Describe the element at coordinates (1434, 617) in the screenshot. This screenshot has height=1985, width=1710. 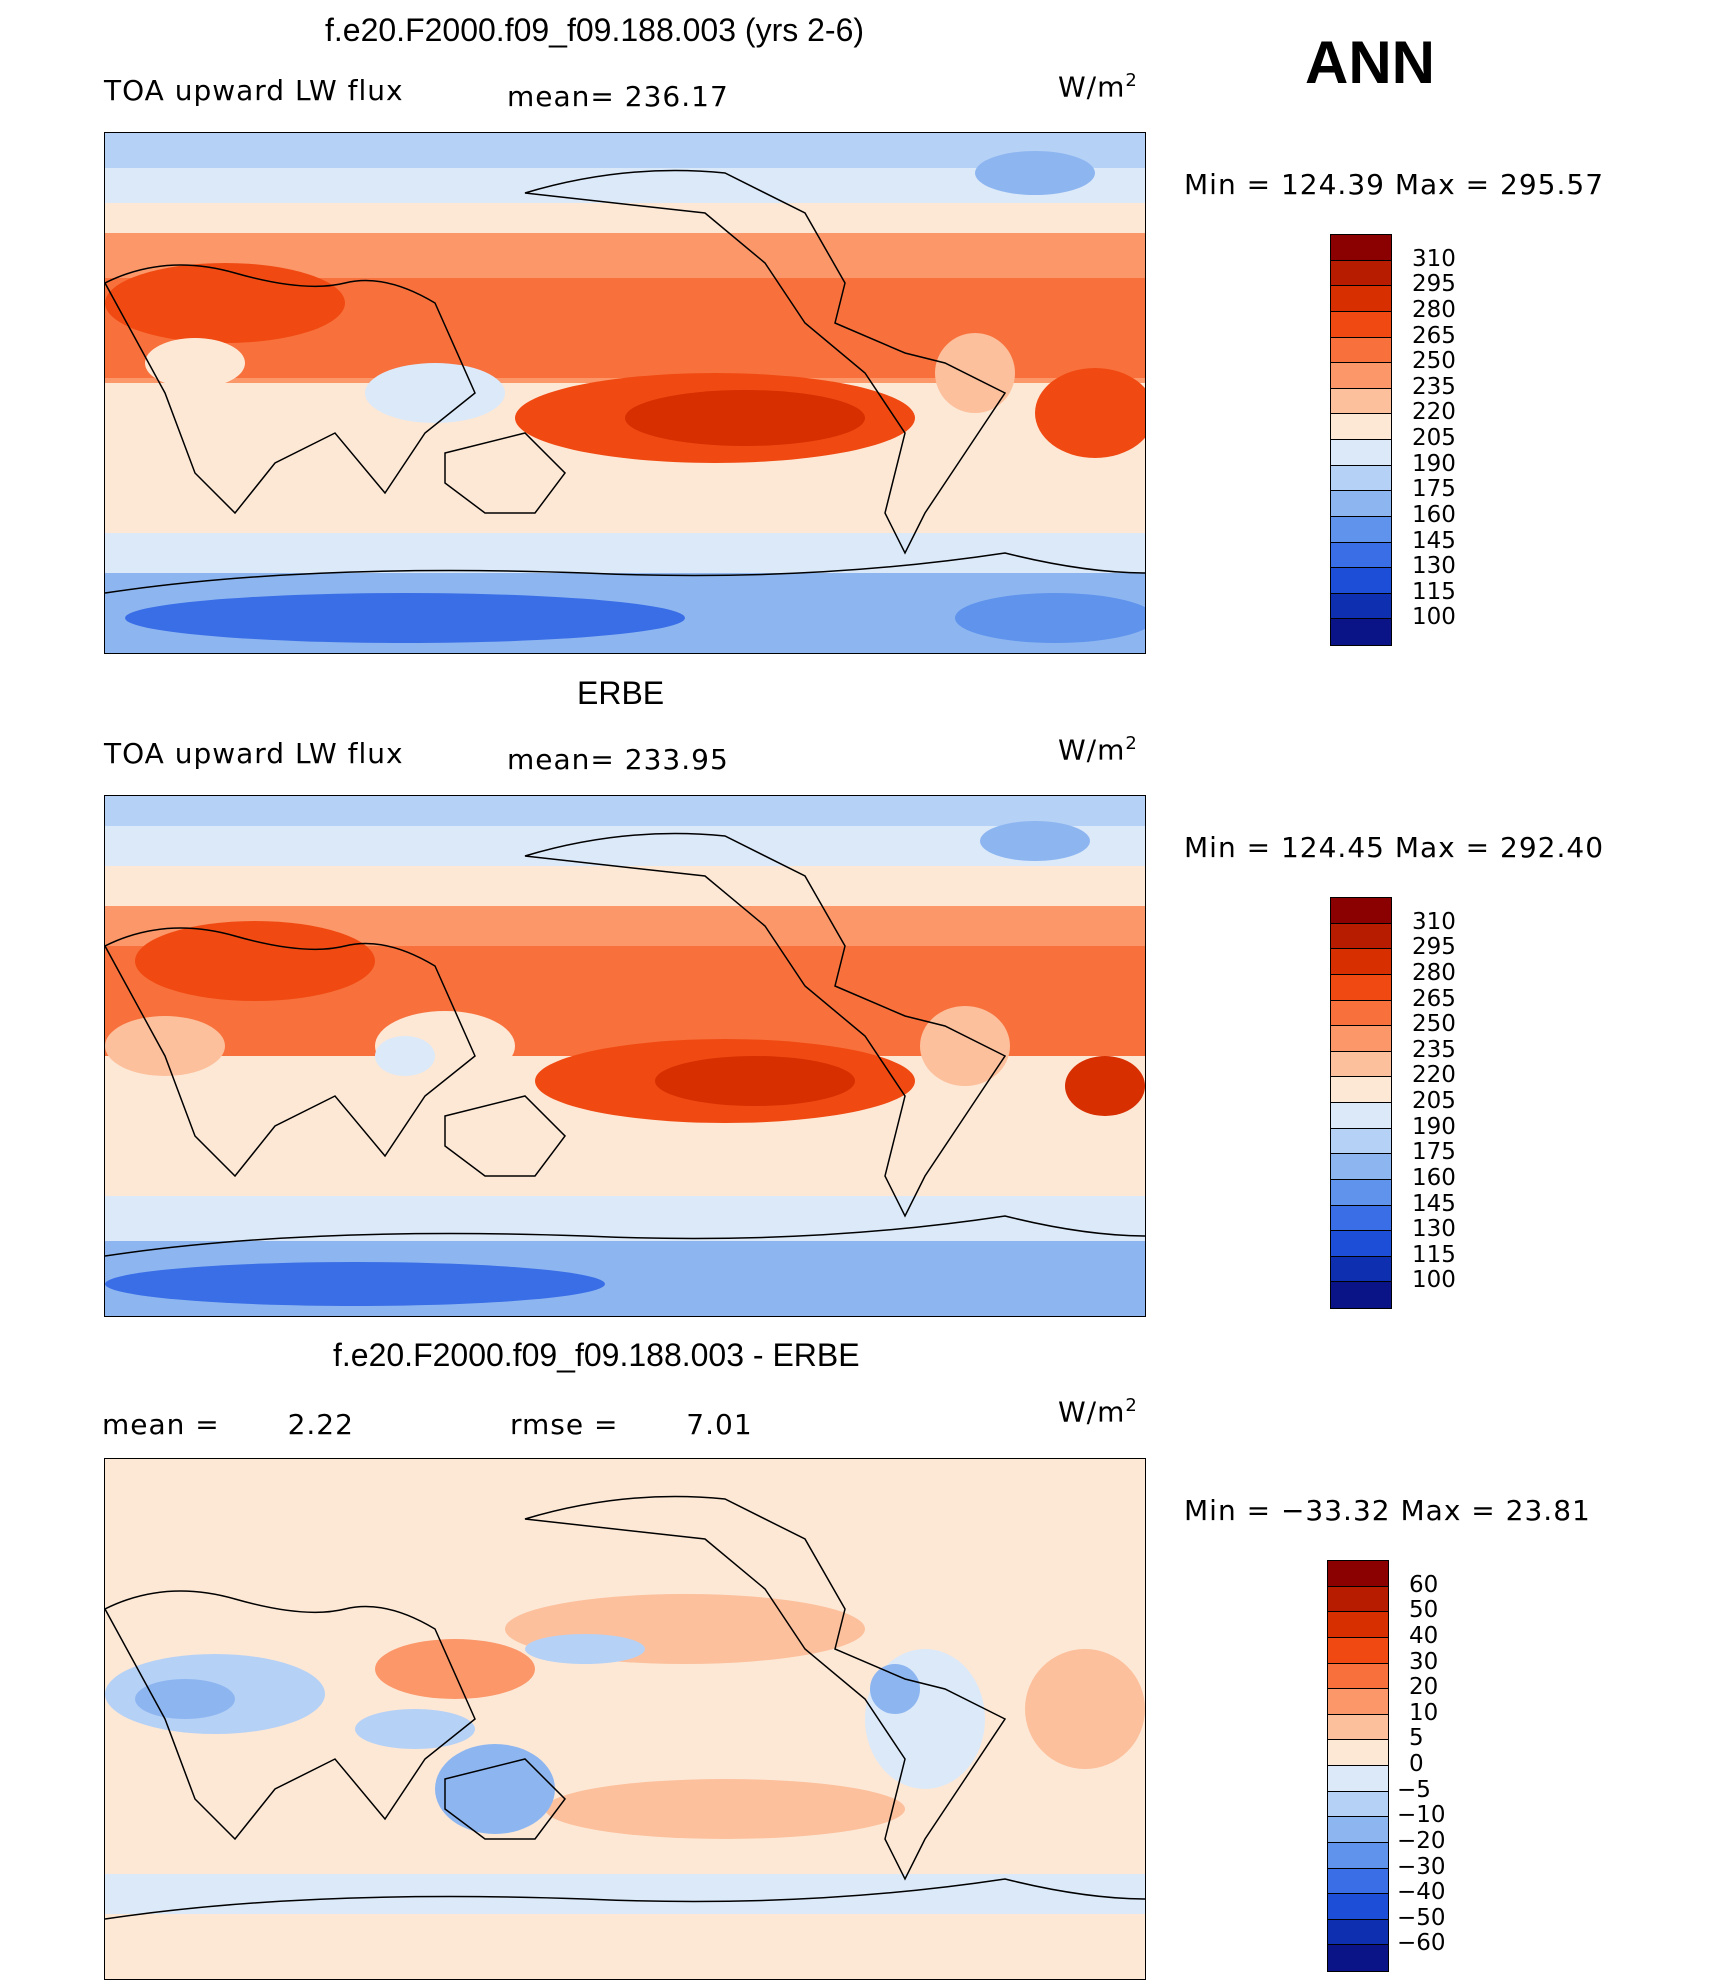
I see `colorbar-tick-label: 100` at that location.